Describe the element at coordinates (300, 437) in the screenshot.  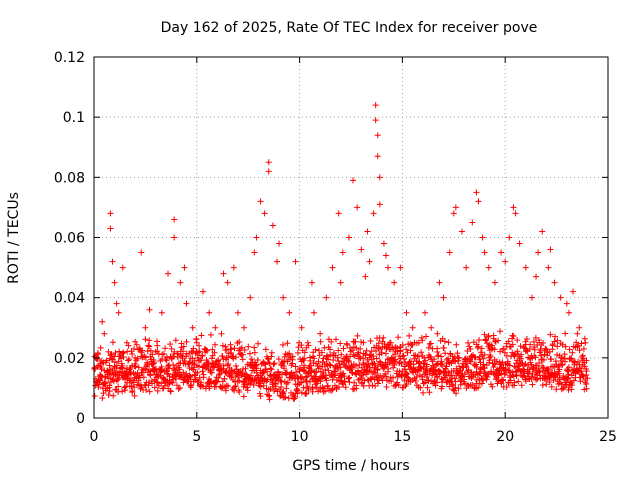
I see `x-tick-label: 10` at that location.